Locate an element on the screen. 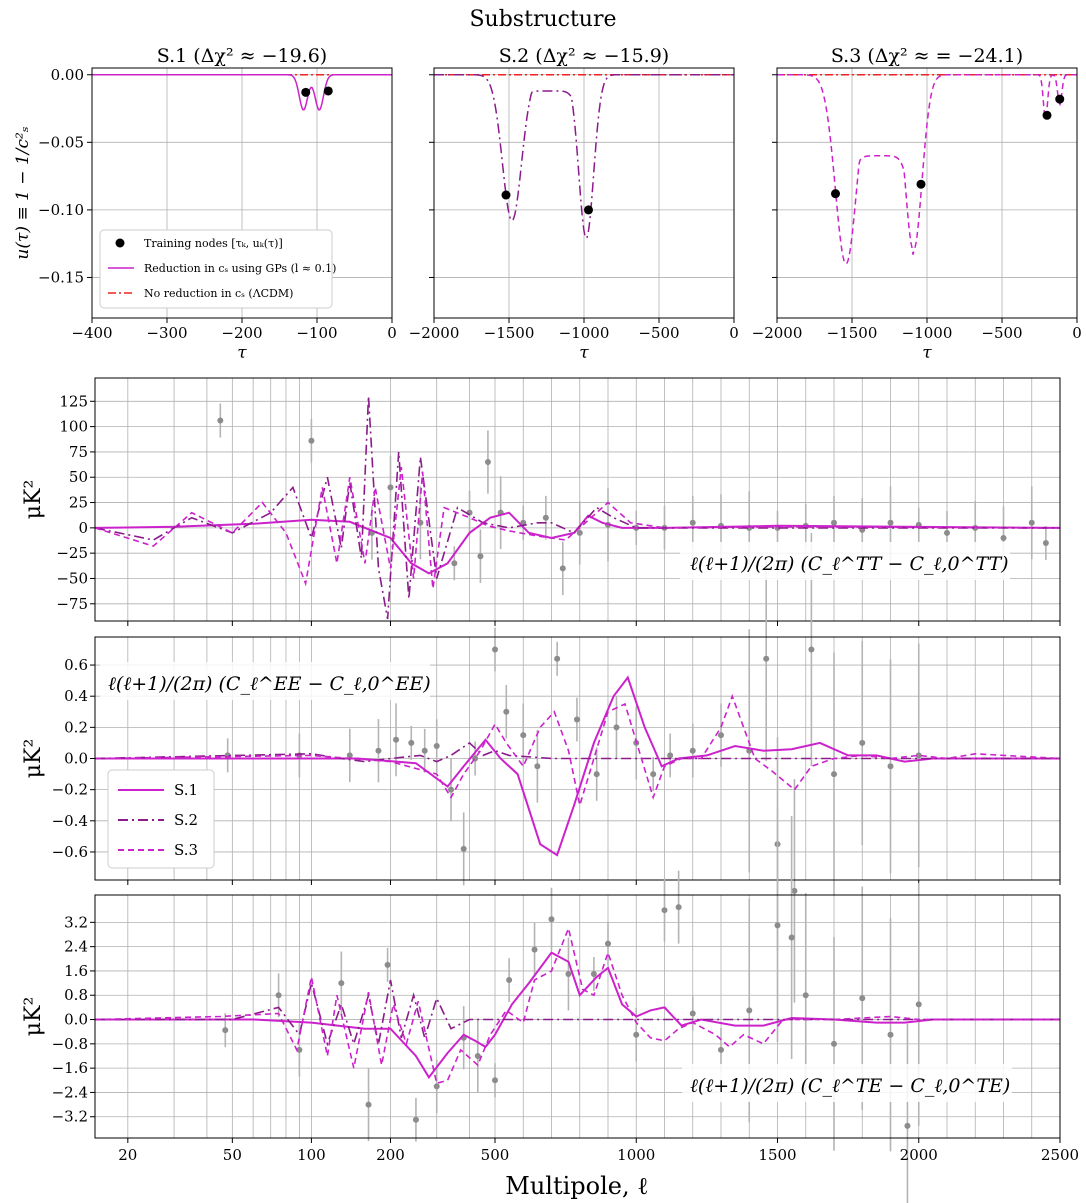 The height and width of the screenshot is (1203, 1086). y-tick-label: −0.8 is located at coordinates (70, 1044).